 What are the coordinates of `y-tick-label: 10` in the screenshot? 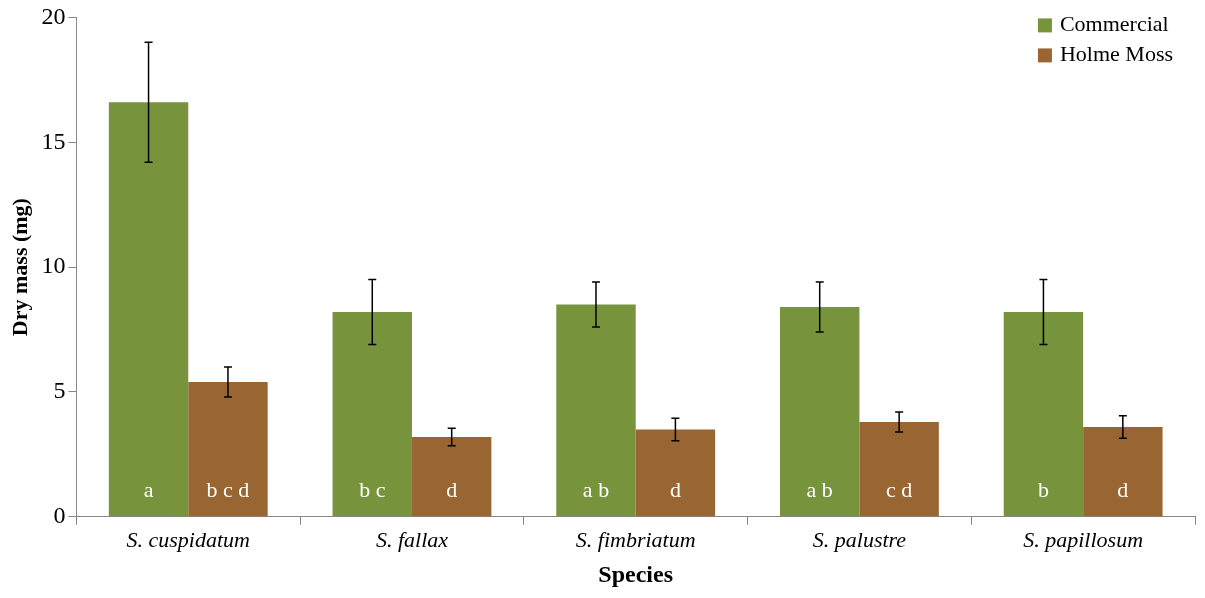 It's located at (53, 265).